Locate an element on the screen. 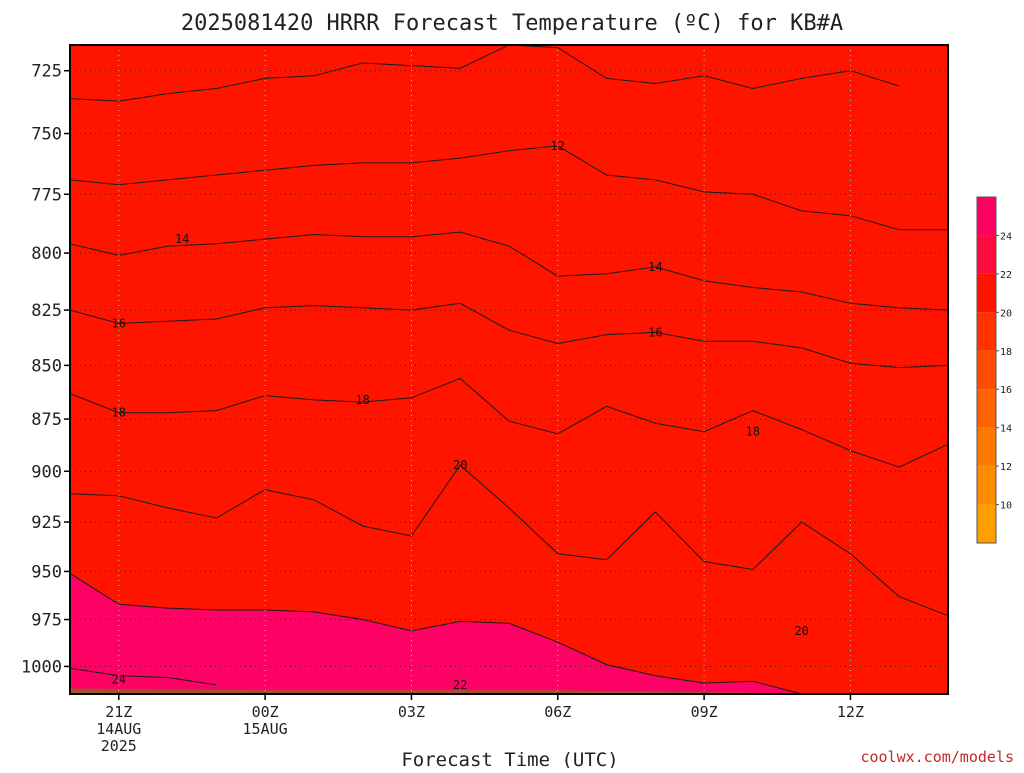 Image resolution: width=1024 pixels, height=773 pixels. y-tick-label: 975 is located at coordinates (46, 621).